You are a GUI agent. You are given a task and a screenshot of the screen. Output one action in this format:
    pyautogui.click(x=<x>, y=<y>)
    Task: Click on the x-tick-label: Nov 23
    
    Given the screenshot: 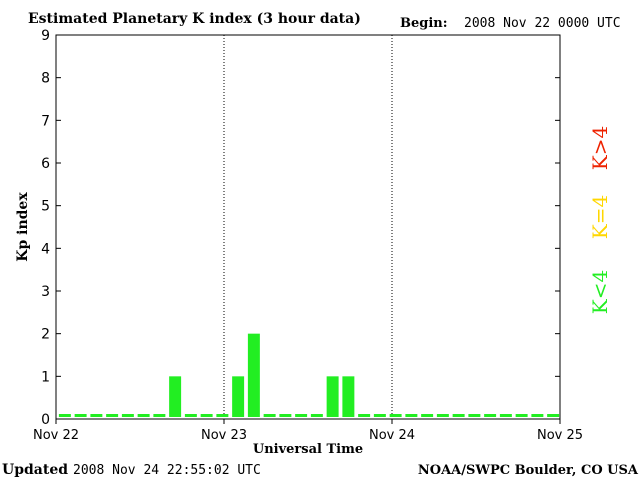 What is the action you would take?
    pyautogui.click(x=224, y=435)
    